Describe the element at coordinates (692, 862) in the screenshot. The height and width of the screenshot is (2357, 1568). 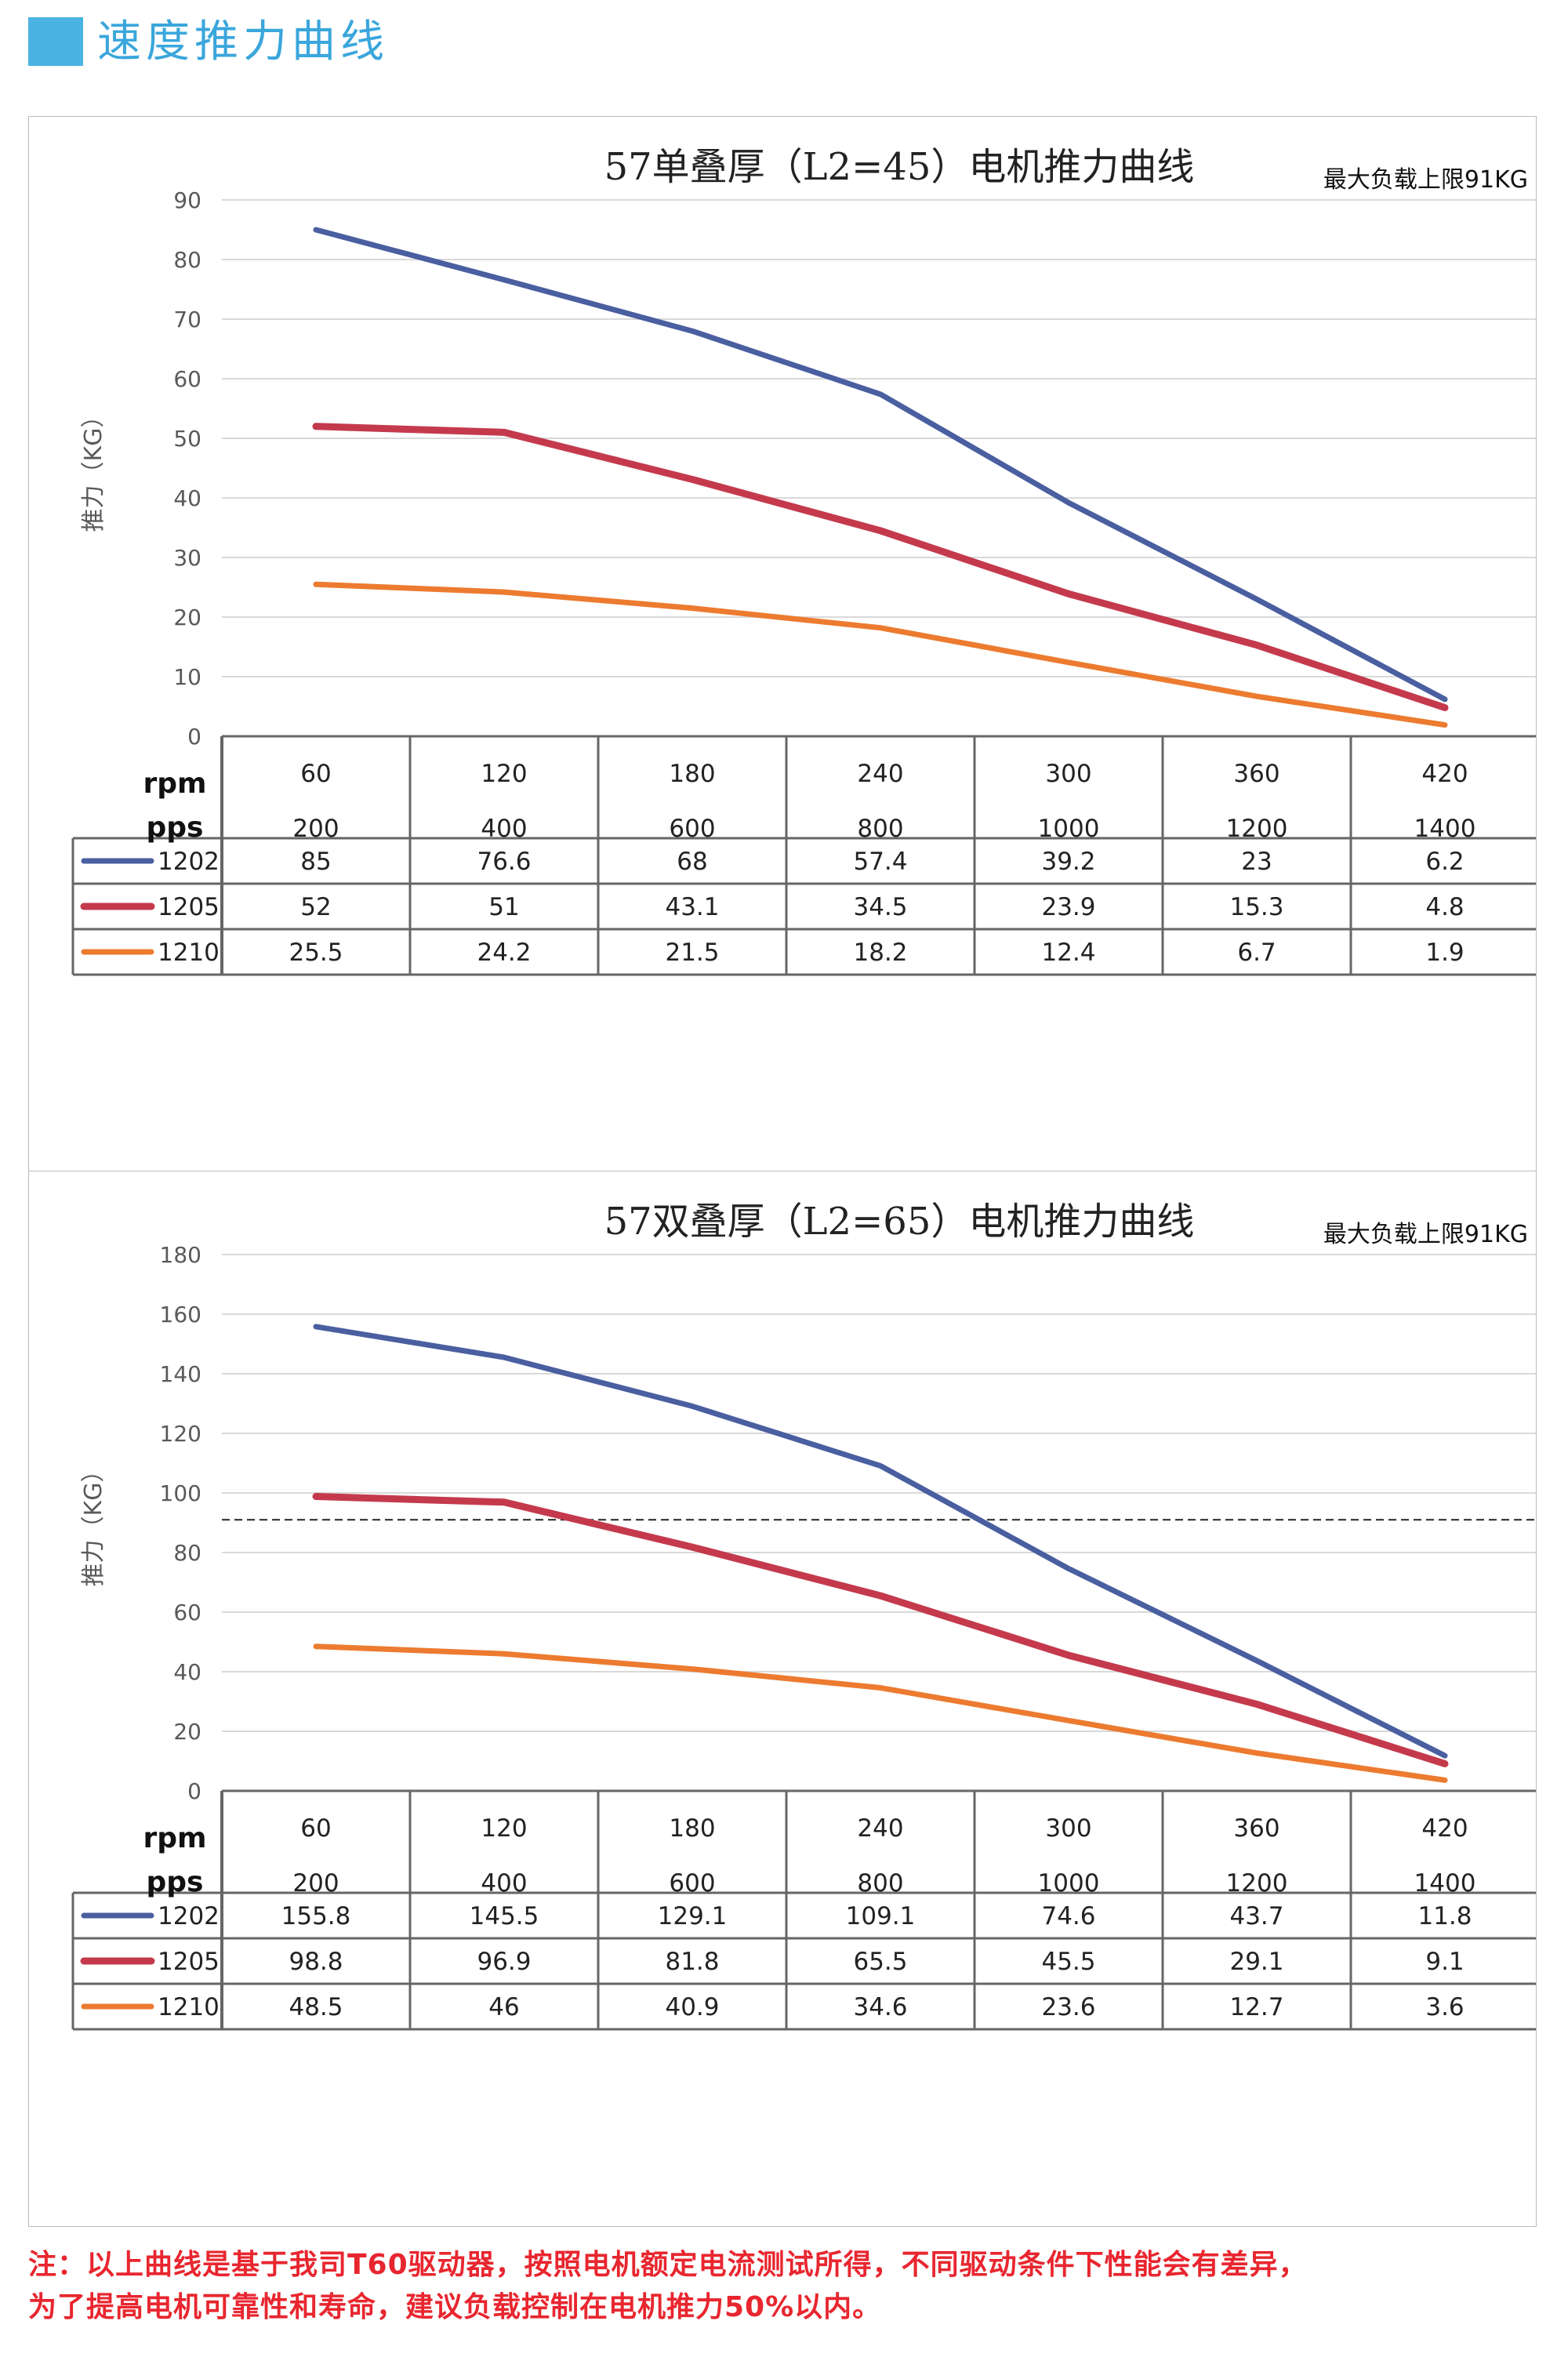
I see `data-label: 68` at that location.